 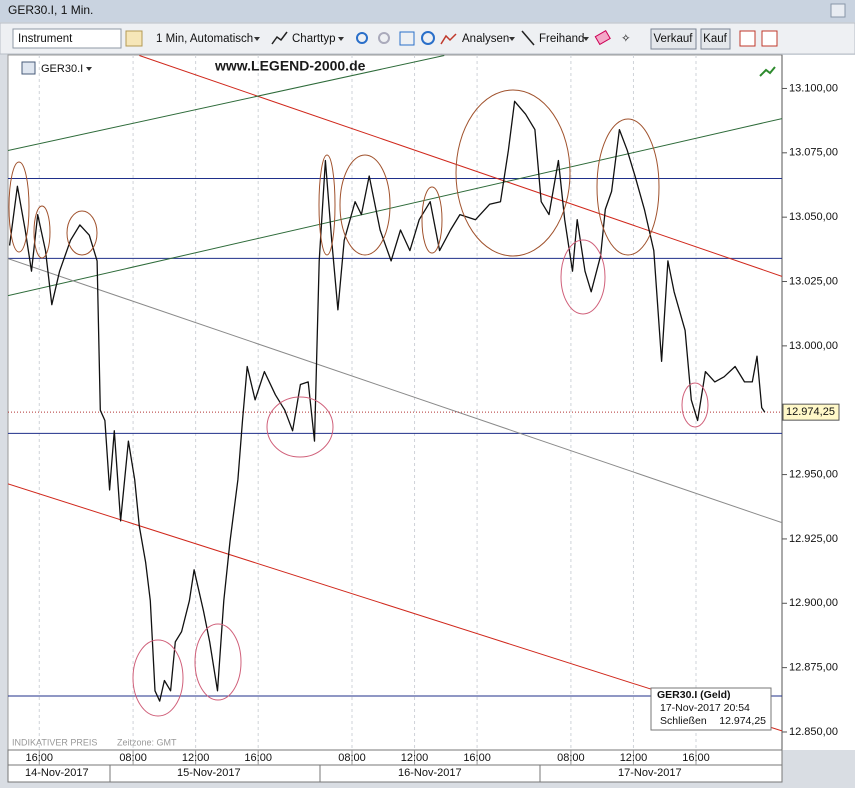 I want to click on title-bar, so click(x=427, y=11).